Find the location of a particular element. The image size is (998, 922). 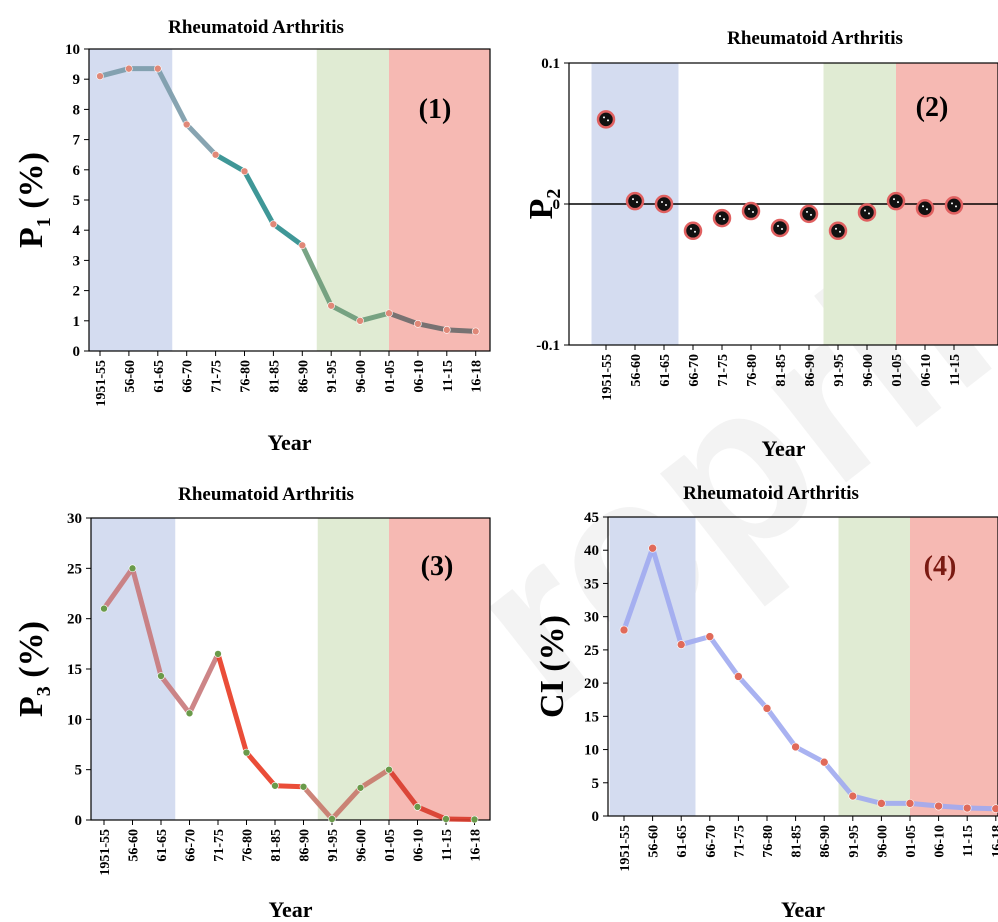

x-axis-label: Year is located at coordinates (291, 909).